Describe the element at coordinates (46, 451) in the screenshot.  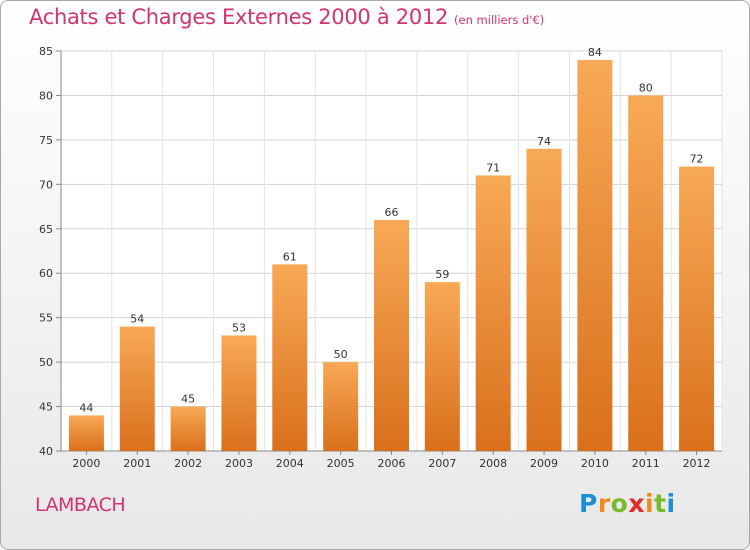
I see `y-tick-label: 40` at that location.